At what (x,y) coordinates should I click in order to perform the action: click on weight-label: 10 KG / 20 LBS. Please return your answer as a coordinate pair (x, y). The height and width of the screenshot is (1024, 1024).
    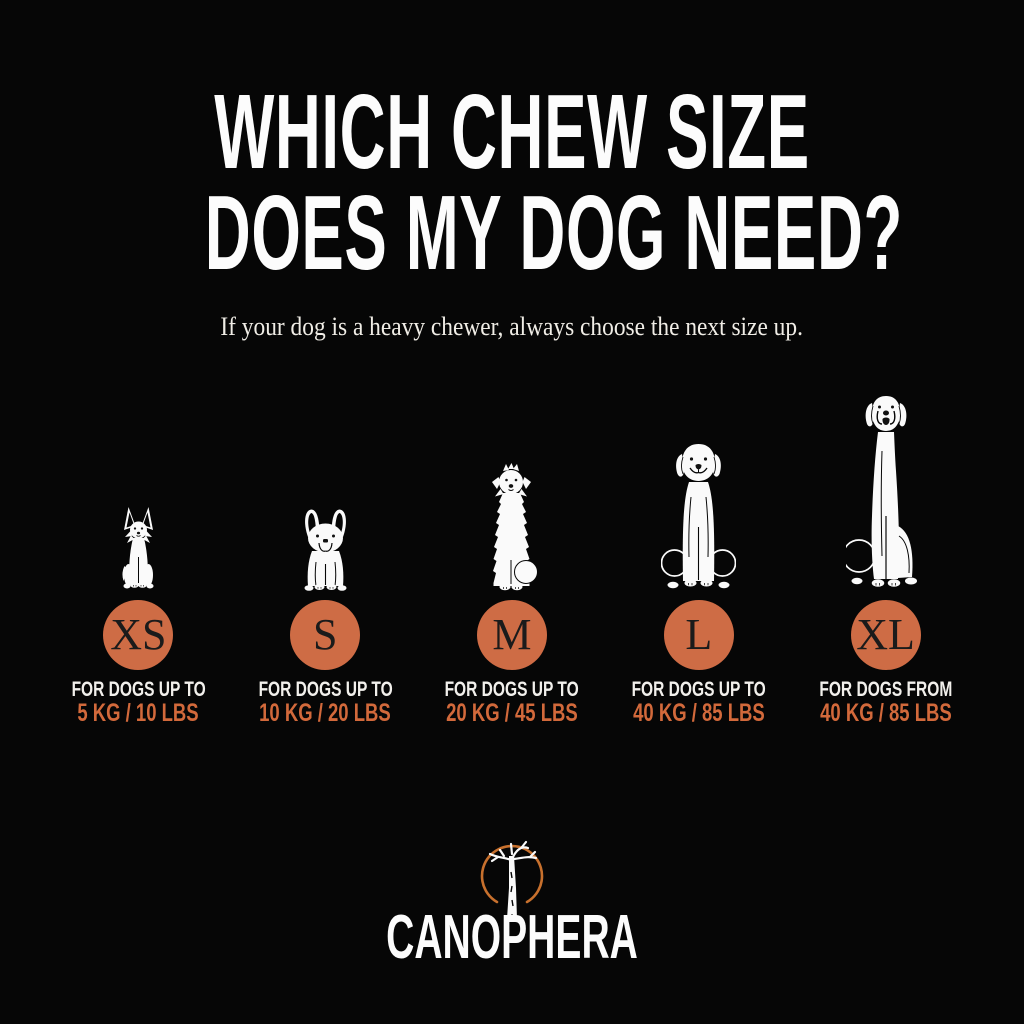
    Looking at the image, I should click on (325, 713).